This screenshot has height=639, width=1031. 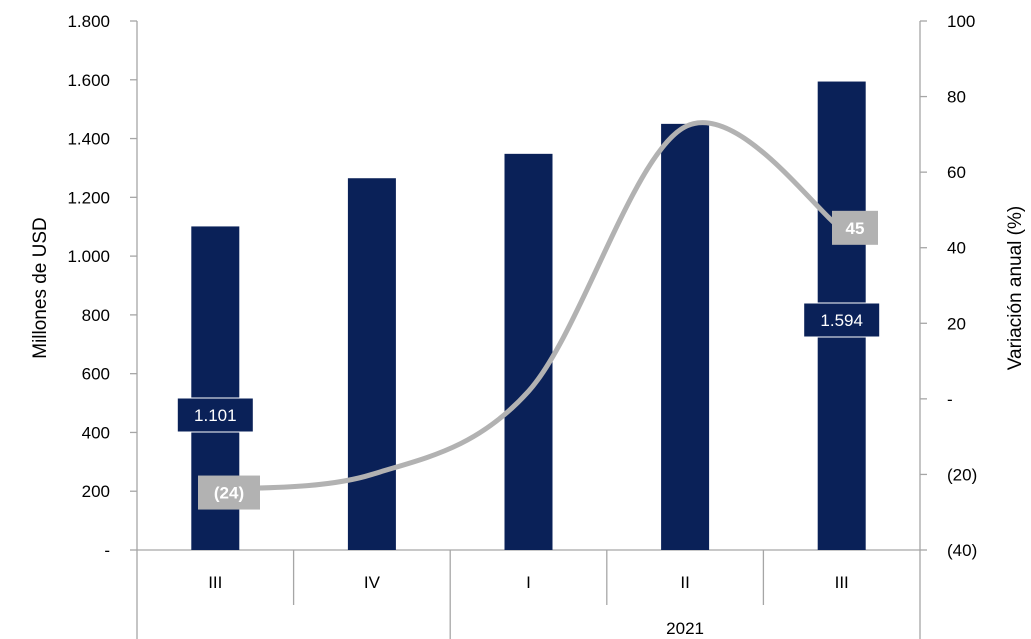 I want to click on line-data-label: (24), so click(x=229, y=493).